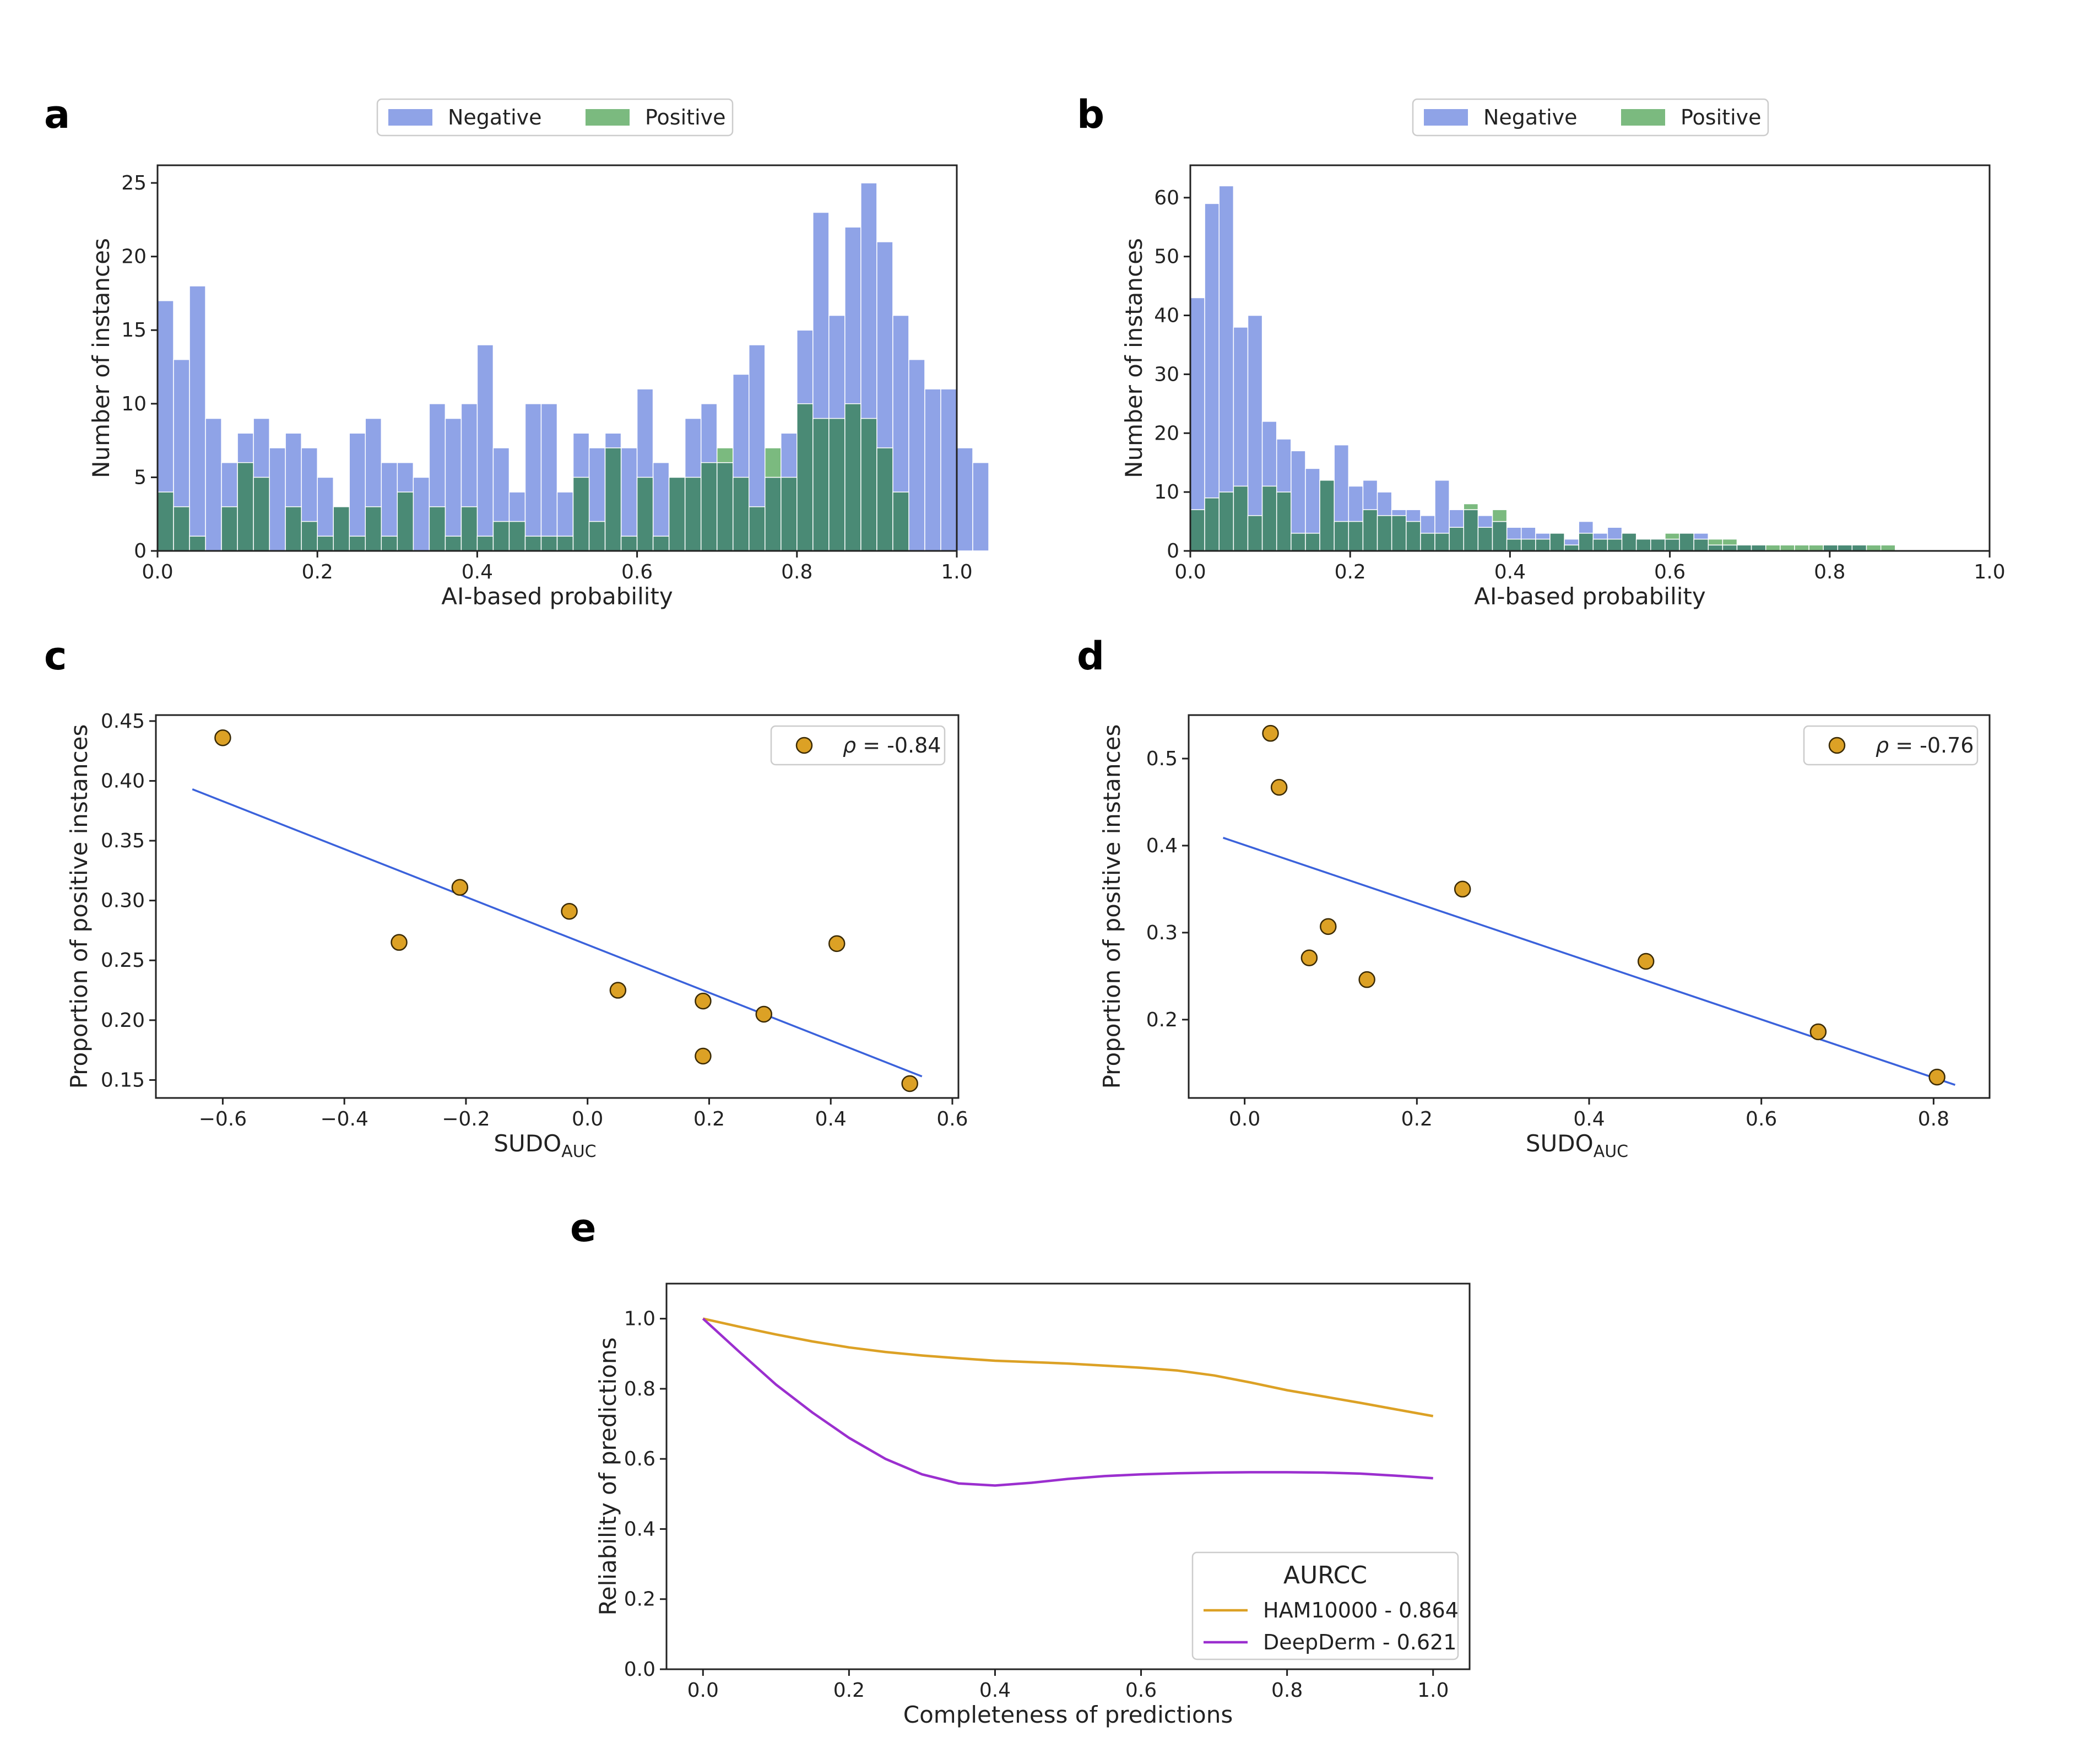 The height and width of the screenshot is (1764, 2081). Describe the element at coordinates (557, 358) in the screenshot. I see `panel-a-axes-frame` at that location.